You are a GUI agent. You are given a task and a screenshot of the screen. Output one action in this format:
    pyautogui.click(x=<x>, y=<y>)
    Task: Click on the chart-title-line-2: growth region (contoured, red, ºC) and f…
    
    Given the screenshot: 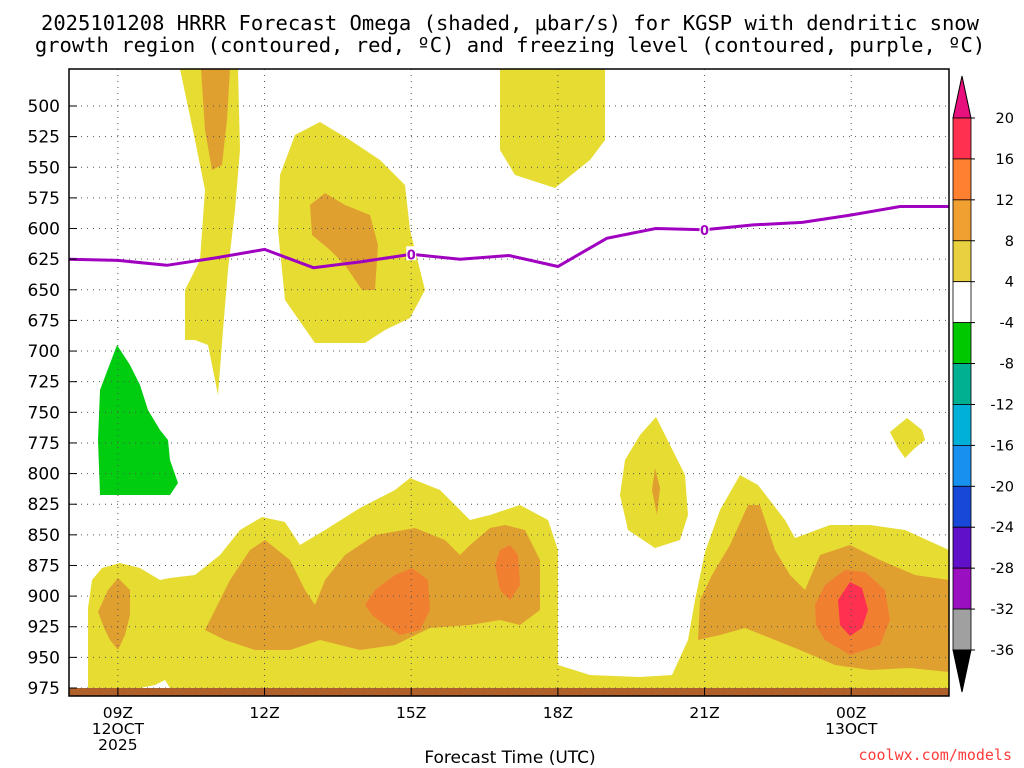 What is the action you would take?
    pyautogui.click(x=510, y=45)
    